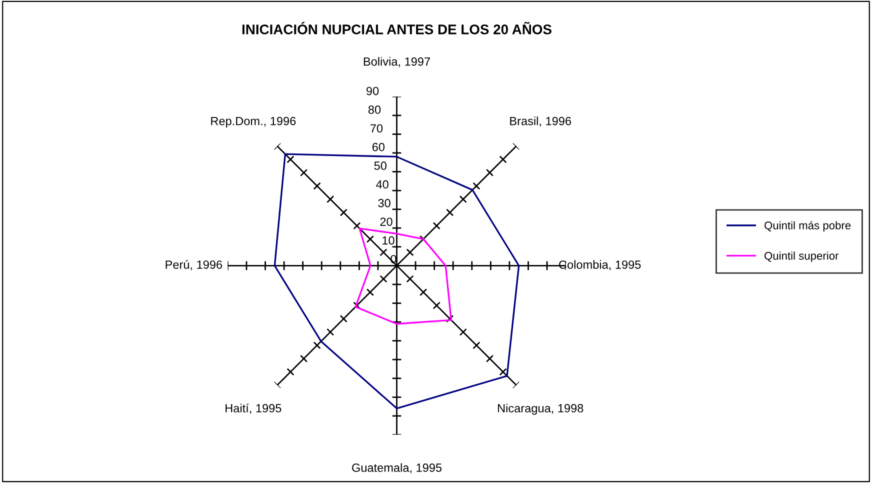 The width and height of the screenshot is (872, 483). I want to click on y-tick-label: 40, so click(382, 184).